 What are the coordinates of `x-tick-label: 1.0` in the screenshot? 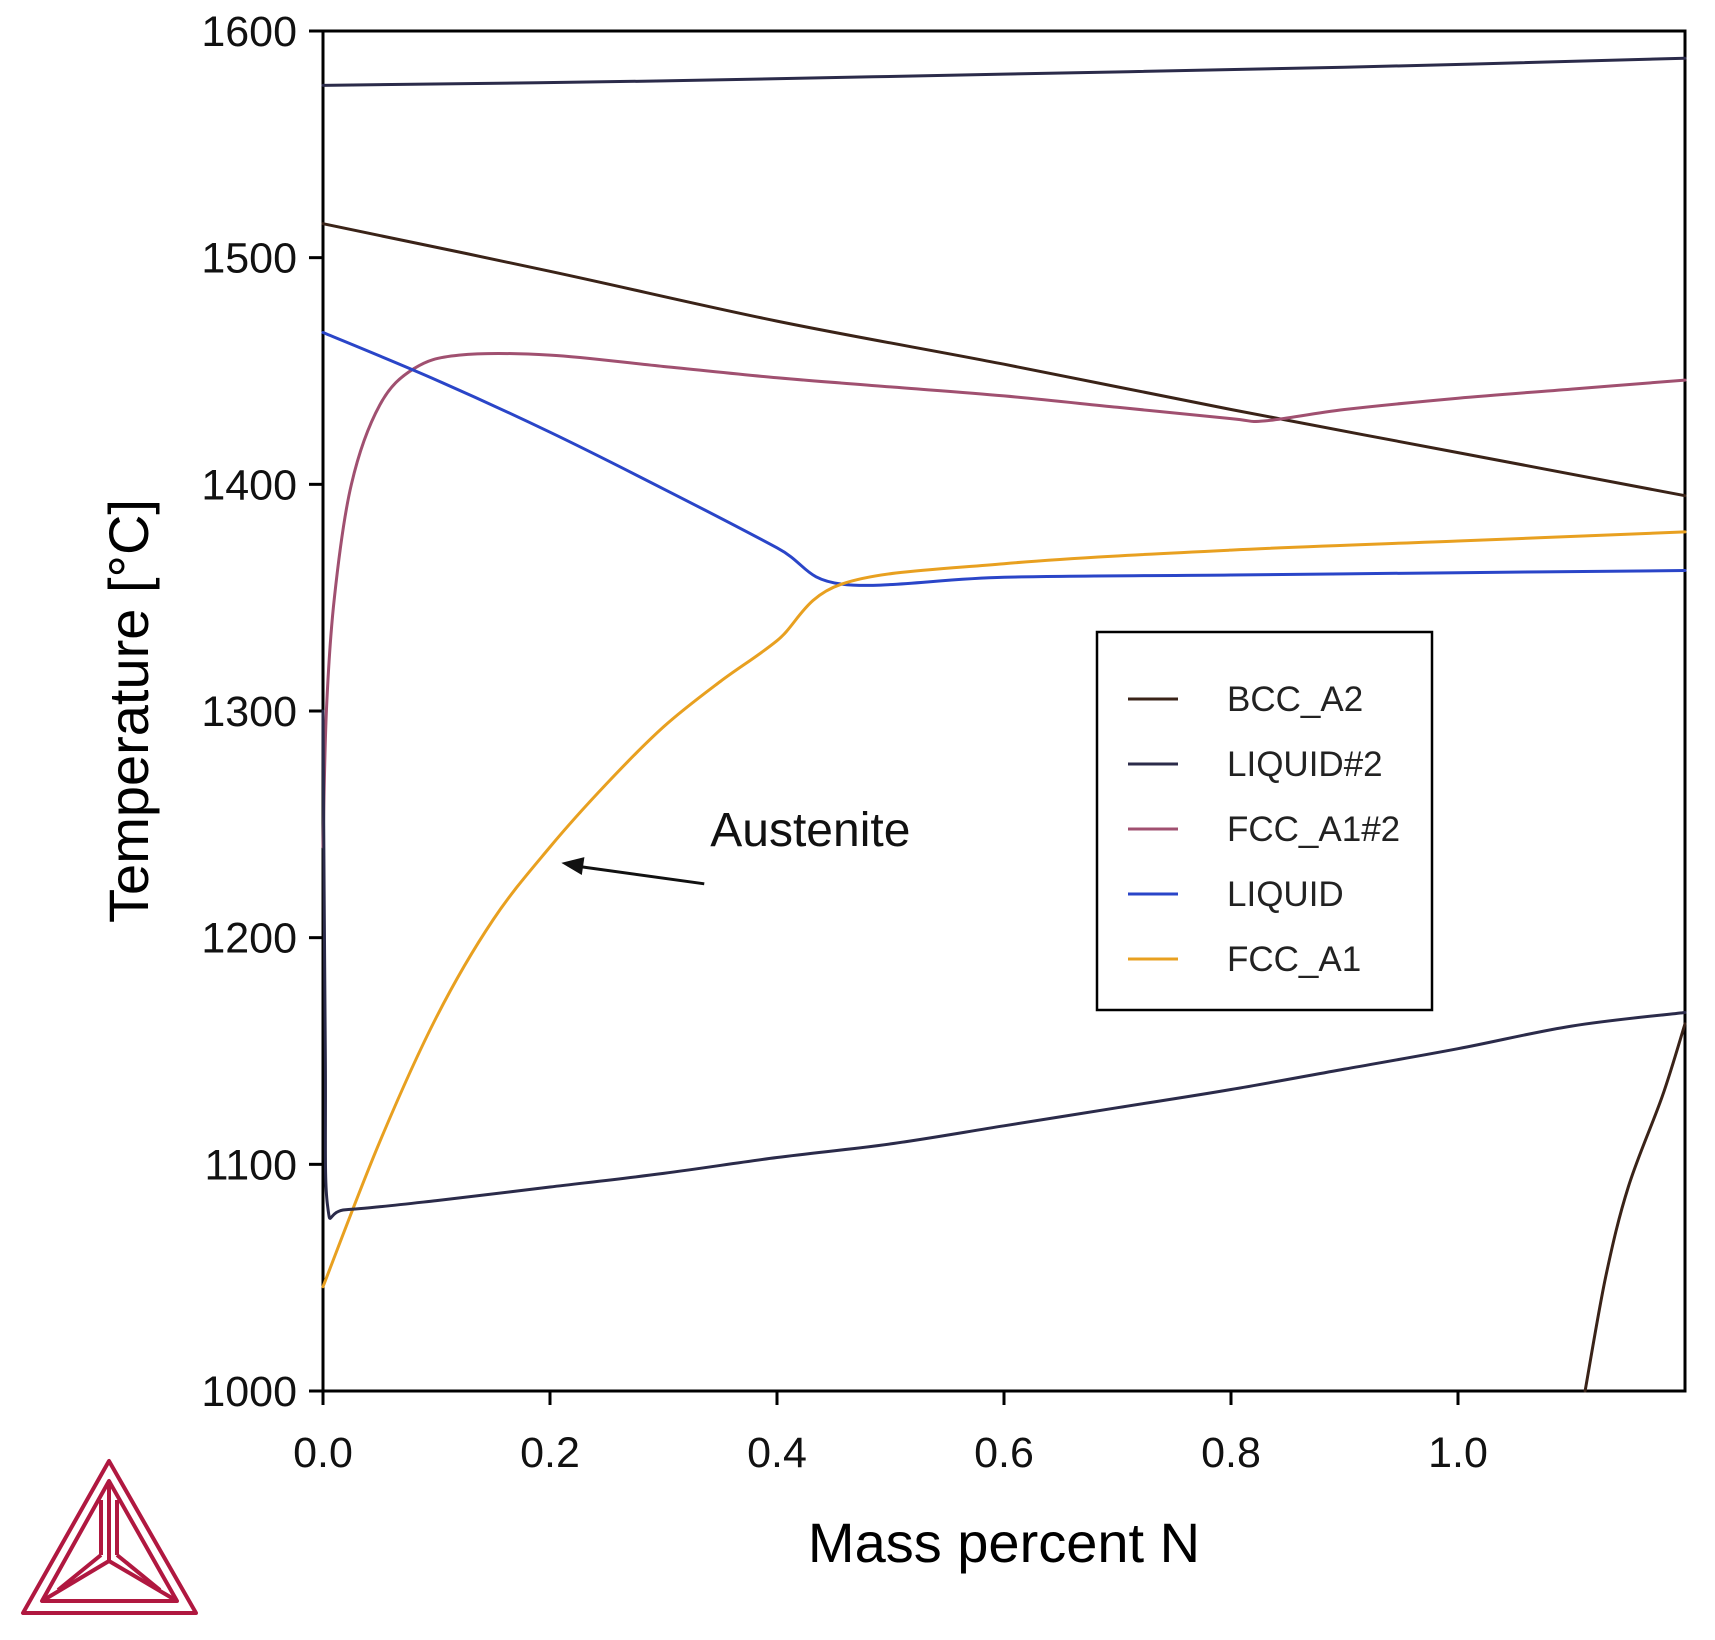 It's located at (1458, 1453).